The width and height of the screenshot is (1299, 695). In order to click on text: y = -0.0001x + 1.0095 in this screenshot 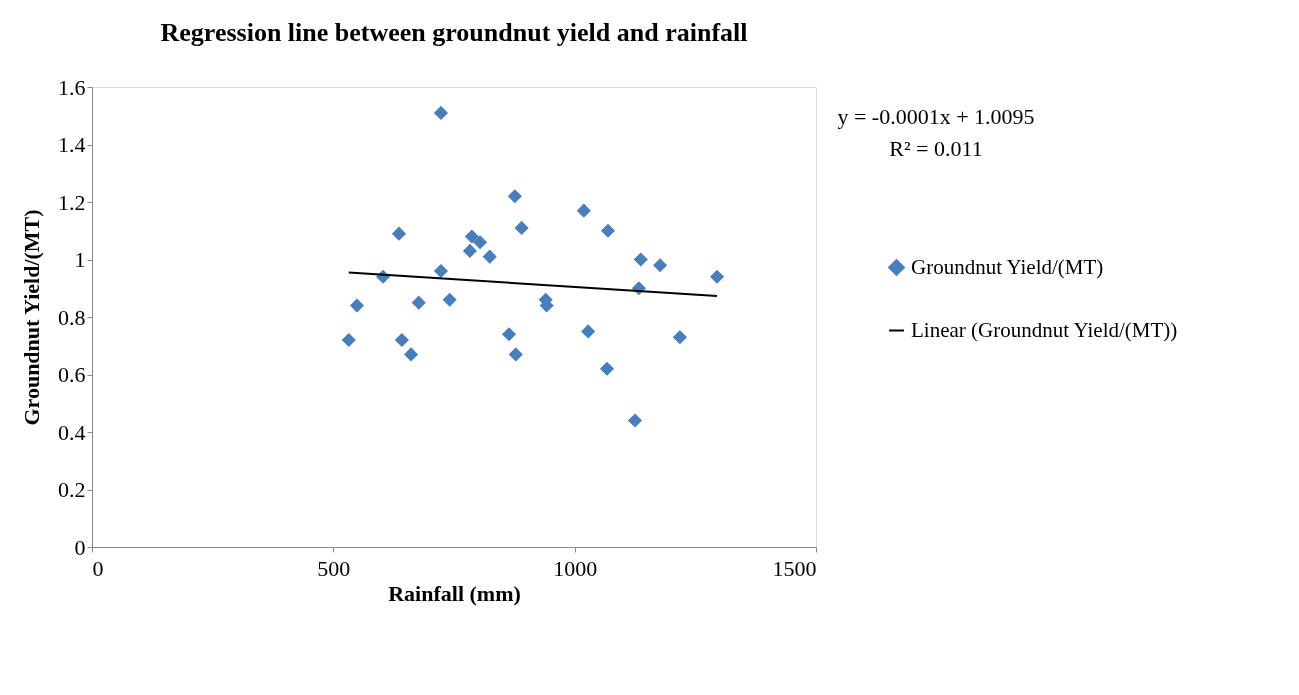, I will do `click(936, 116)`.